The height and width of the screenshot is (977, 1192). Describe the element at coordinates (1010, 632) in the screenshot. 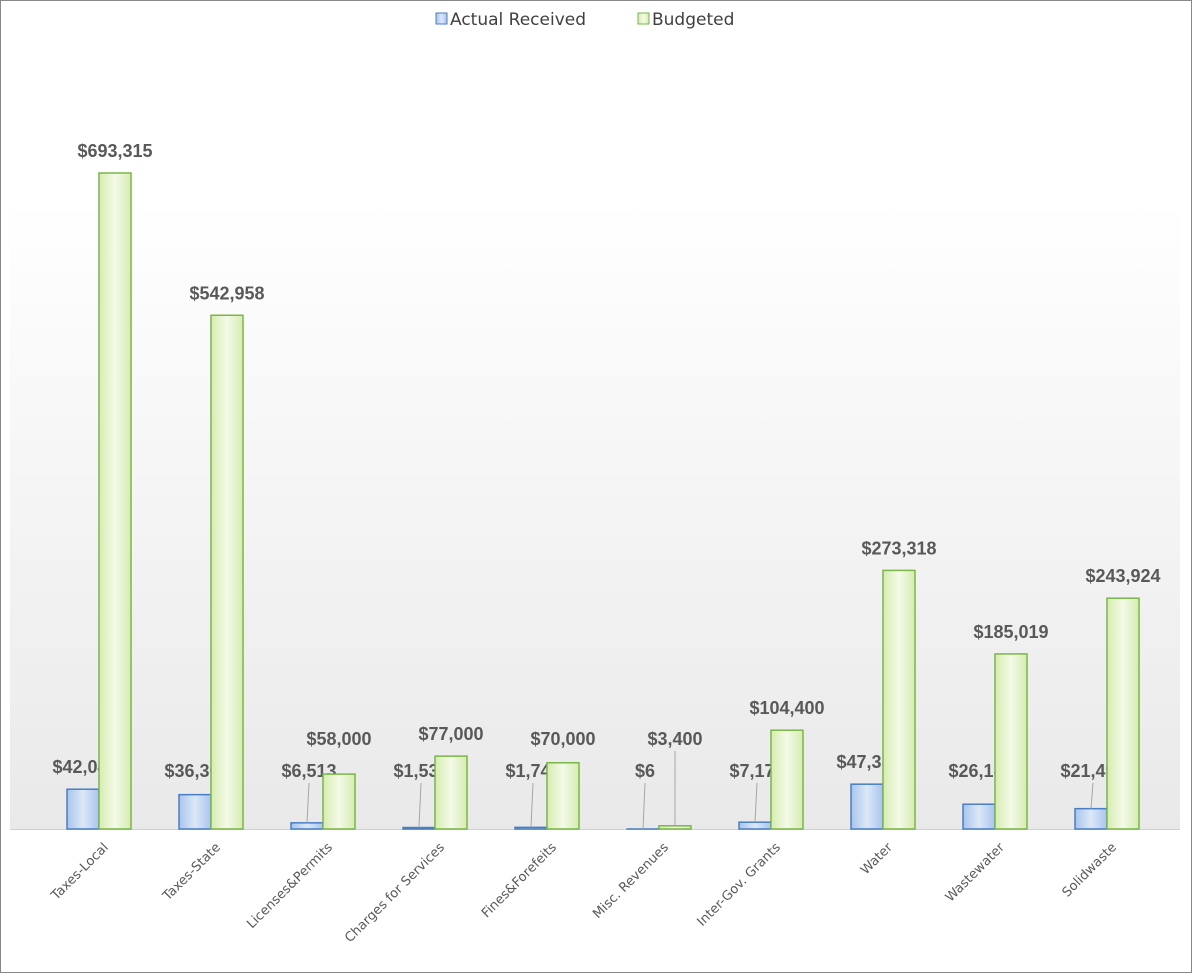

I see `data-label: $185,019` at that location.